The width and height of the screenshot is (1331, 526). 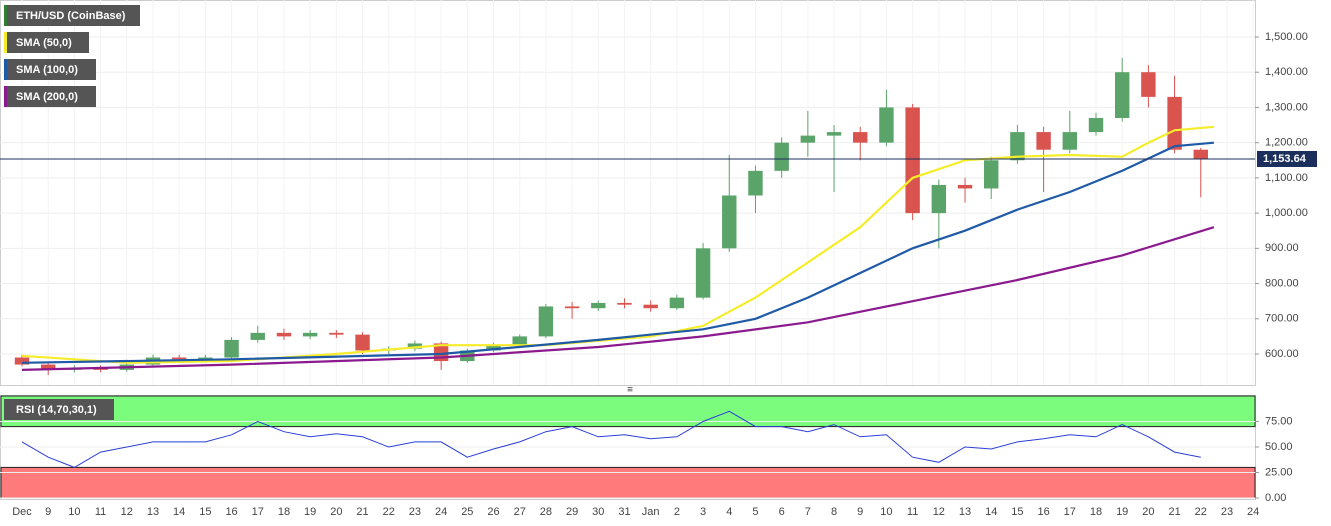 I want to click on x-tick-label: 25, so click(x=467, y=512).